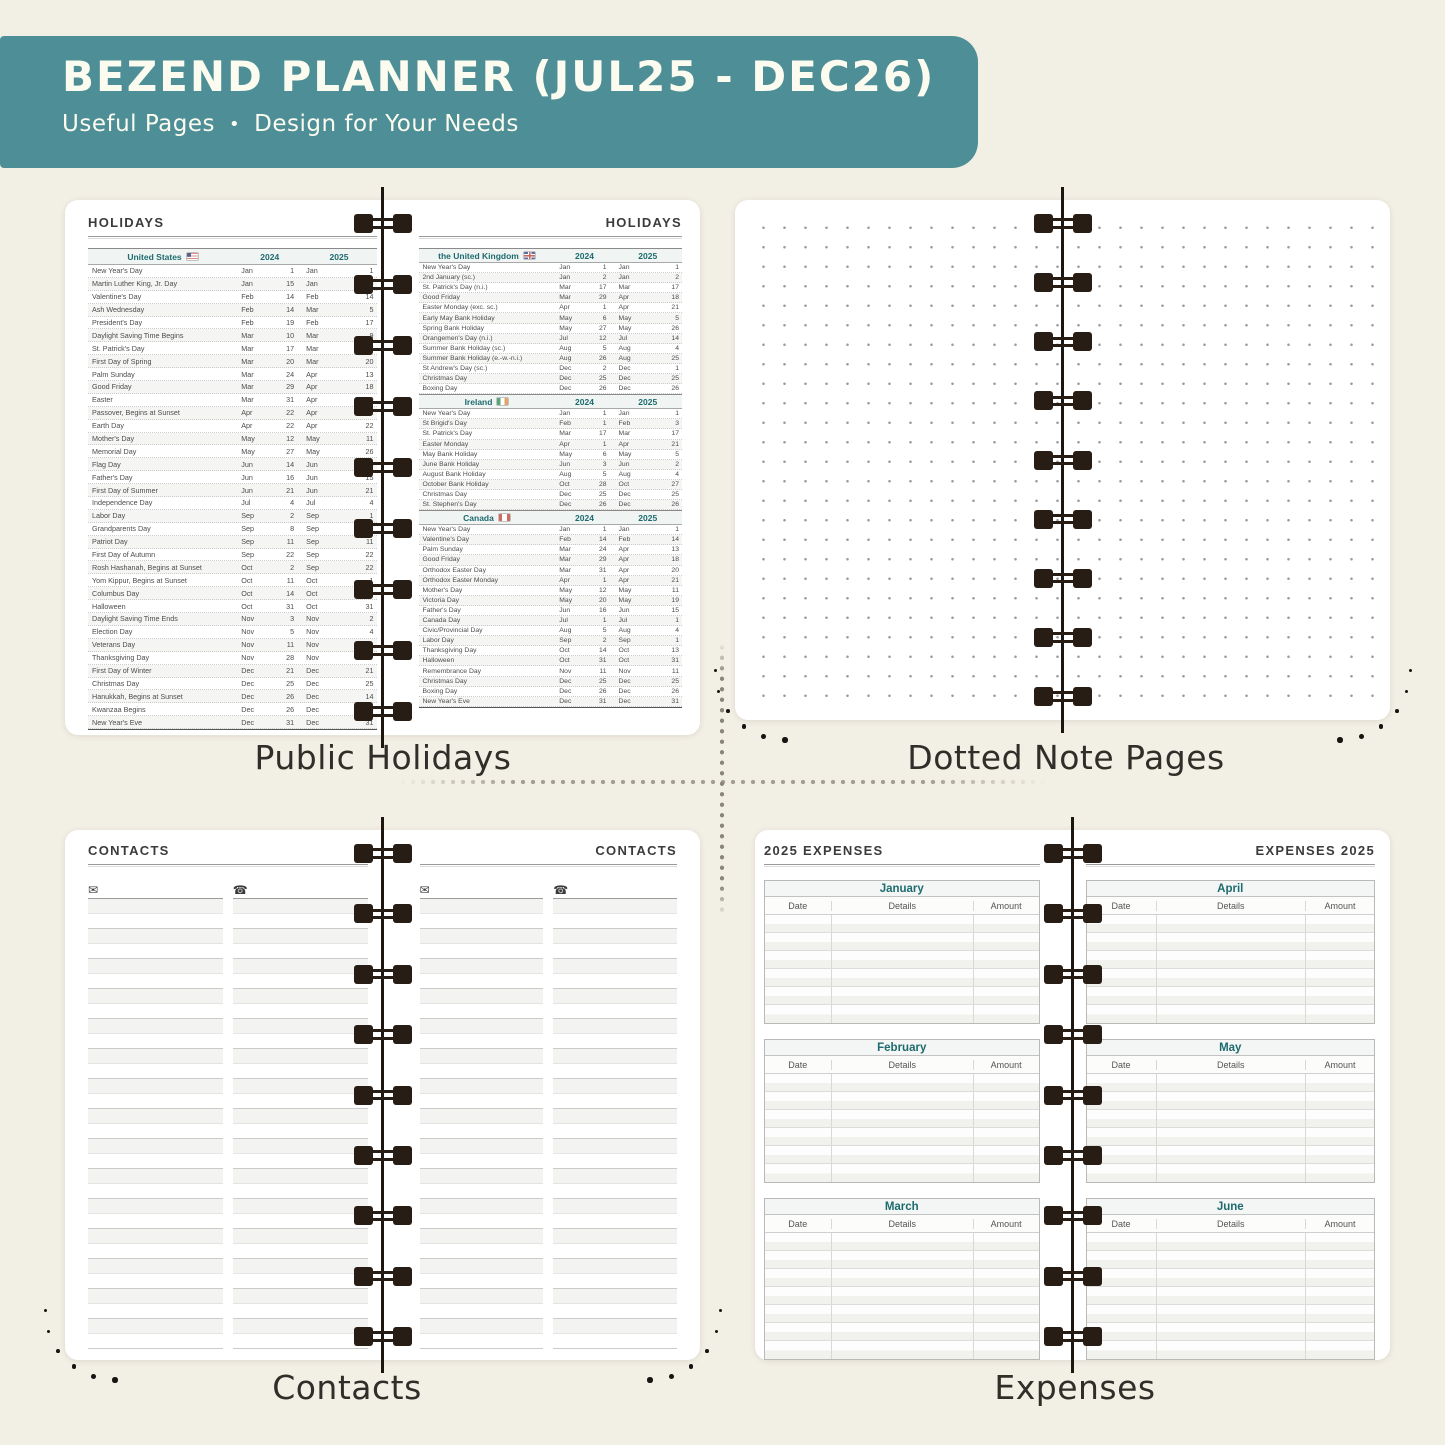 This screenshot has width=1445, height=1445. What do you see at coordinates (369, 490) in the screenshot?
I see `holiday-cell: 21` at bounding box center [369, 490].